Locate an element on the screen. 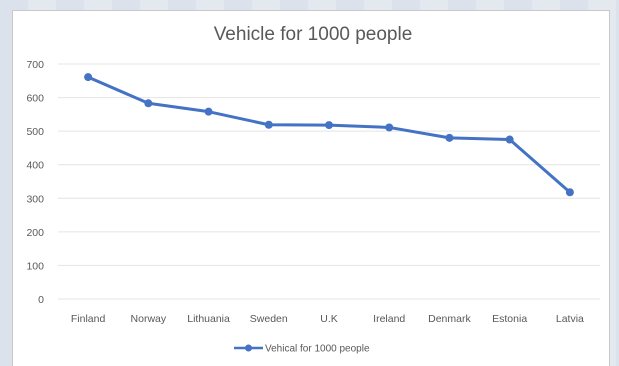 The height and width of the screenshot is (366, 619). y-tick-label: 600 is located at coordinates (35, 99).